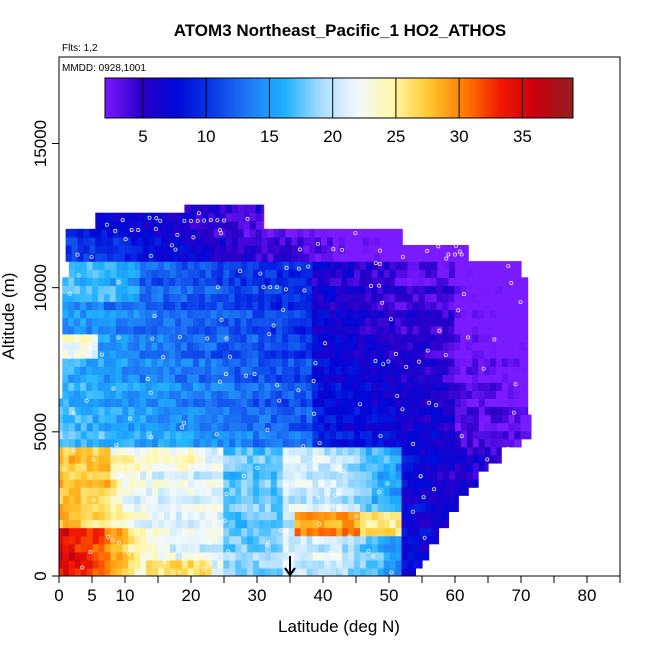  I want to click on colorbar-tick-label: 15, so click(269, 136).